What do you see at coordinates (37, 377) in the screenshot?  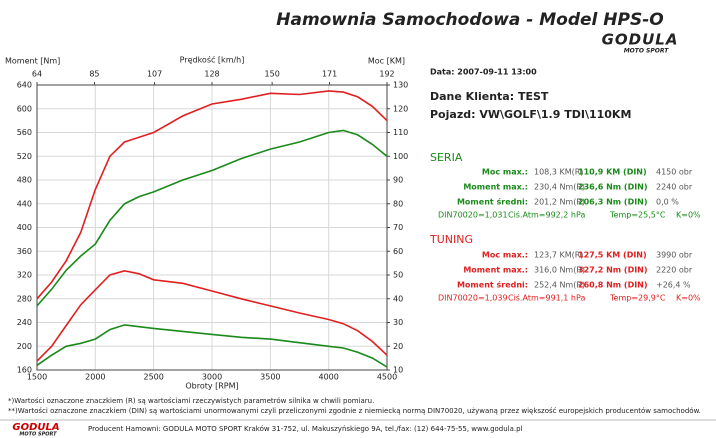 I see `x-tick-label: 1500` at bounding box center [37, 377].